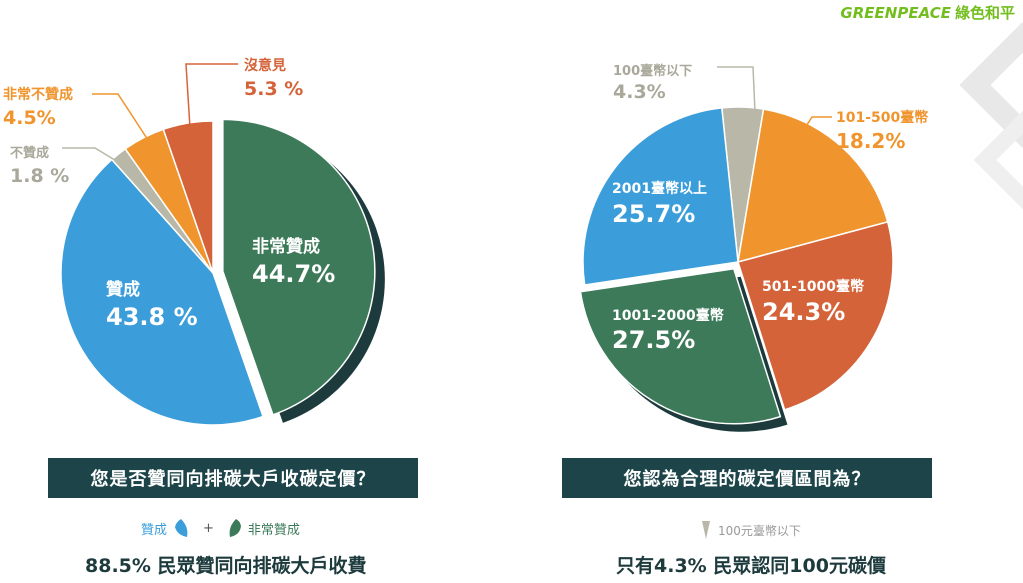 The image size is (1023, 583). Describe the element at coordinates (152, 317) in the screenshot. I see `slice-value-label: 43.8 %` at that location.